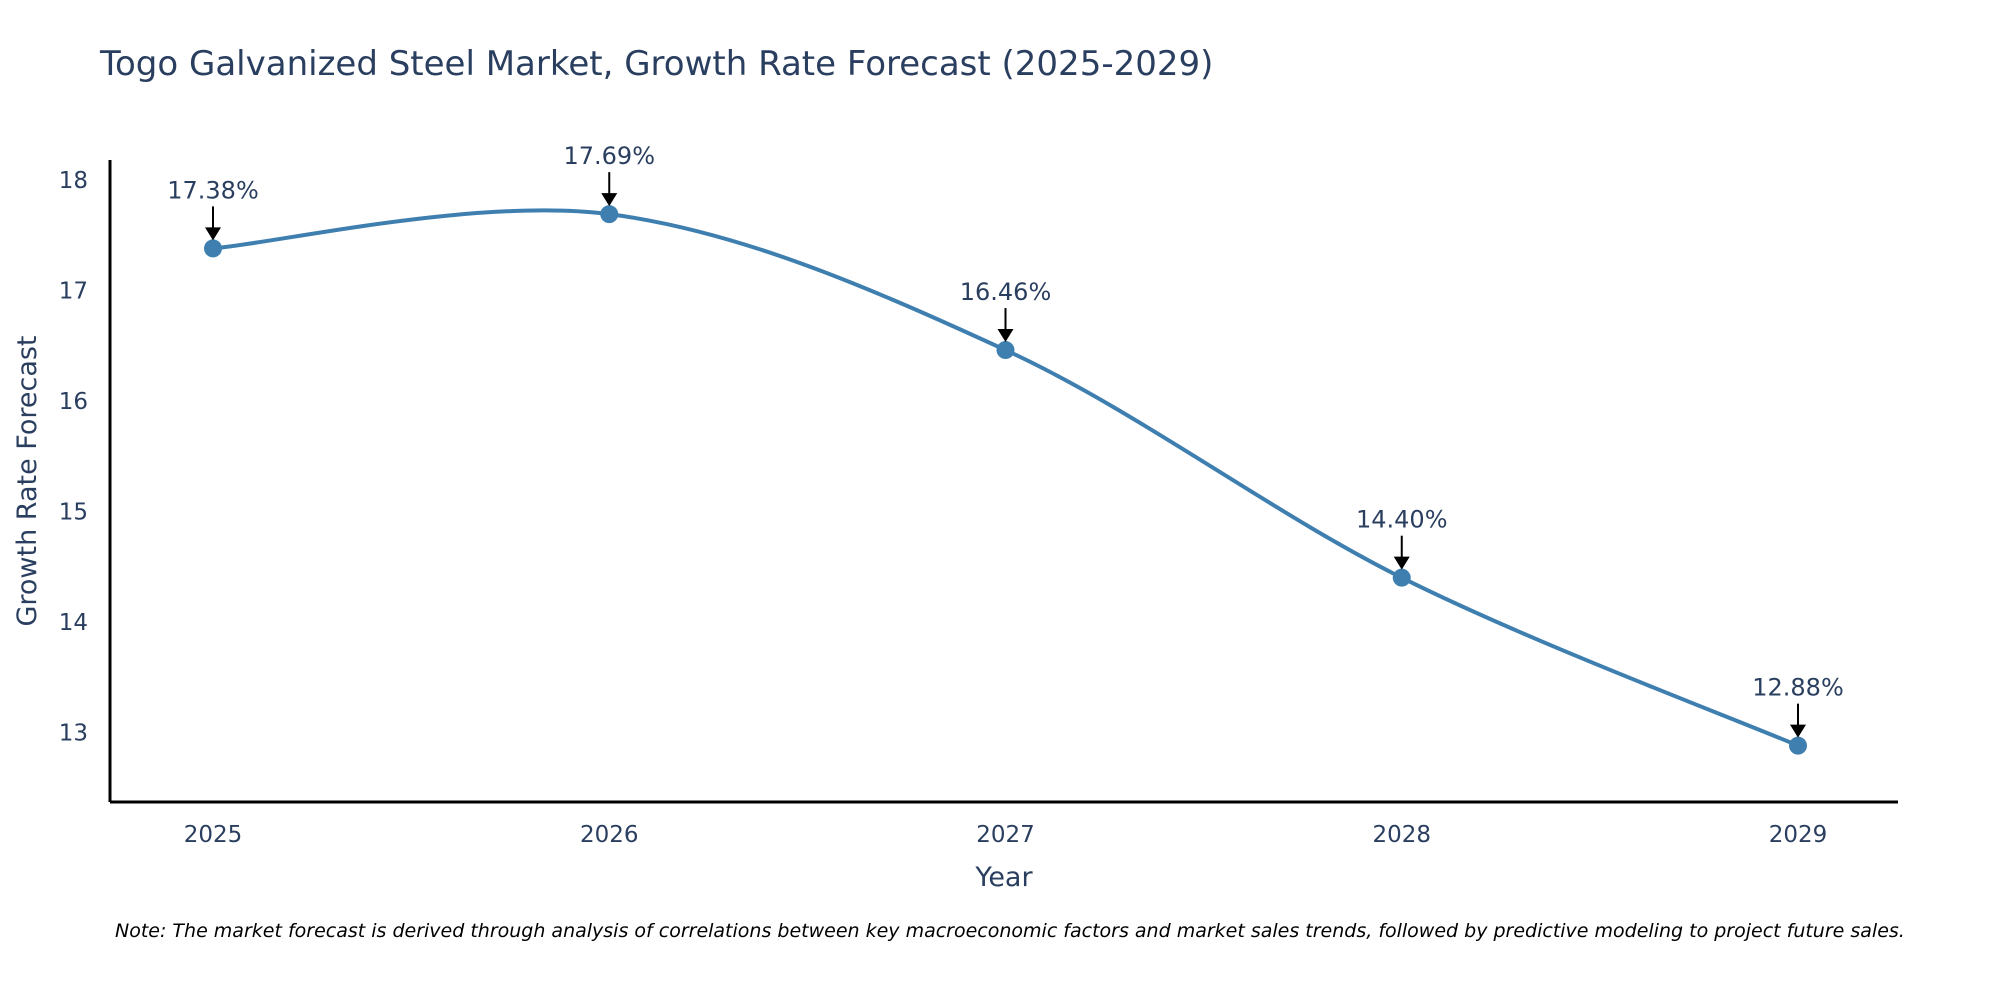  What do you see at coordinates (1401, 835) in the screenshot?
I see `x-tick-label: 2028` at bounding box center [1401, 835].